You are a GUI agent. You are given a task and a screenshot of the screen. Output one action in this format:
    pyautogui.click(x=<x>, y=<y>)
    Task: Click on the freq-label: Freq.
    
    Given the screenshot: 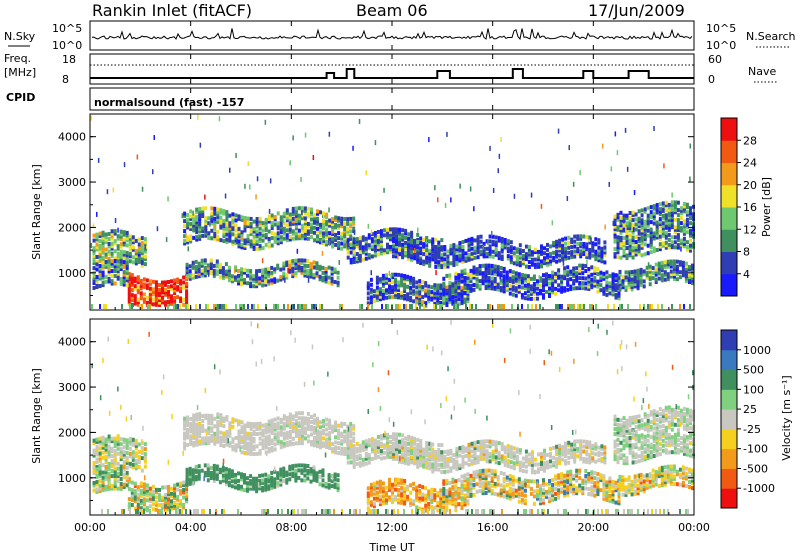 What is the action you would take?
    pyautogui.click(x=17, y=58)
    